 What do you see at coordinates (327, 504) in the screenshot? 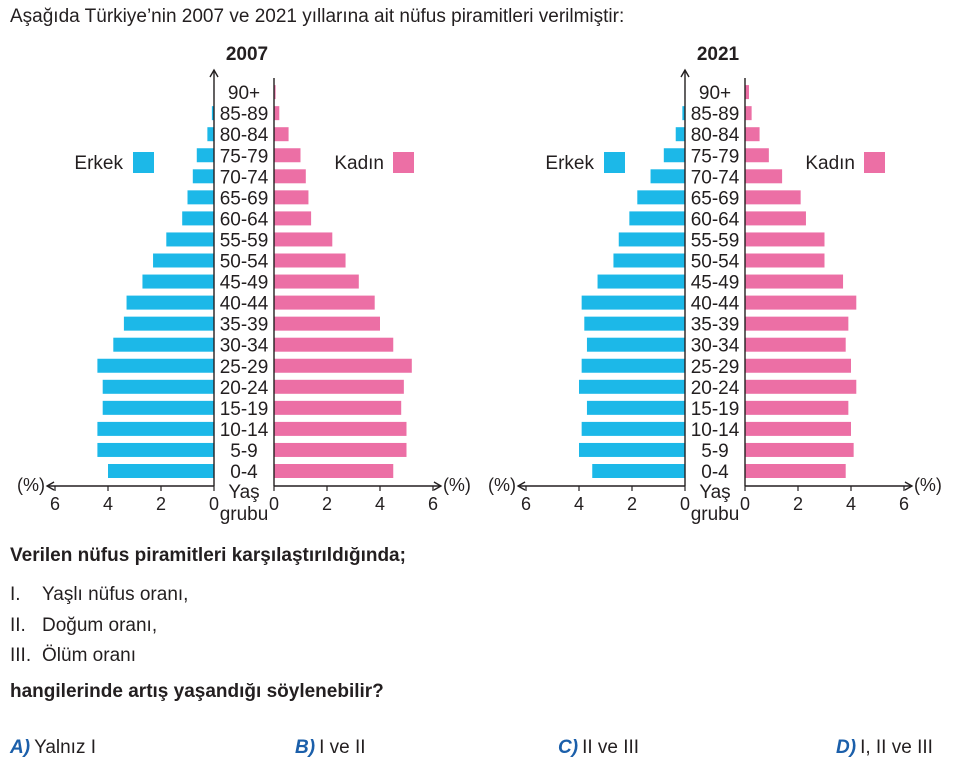
I see `x-tick-label: 2` at bounding box center [327, 504].